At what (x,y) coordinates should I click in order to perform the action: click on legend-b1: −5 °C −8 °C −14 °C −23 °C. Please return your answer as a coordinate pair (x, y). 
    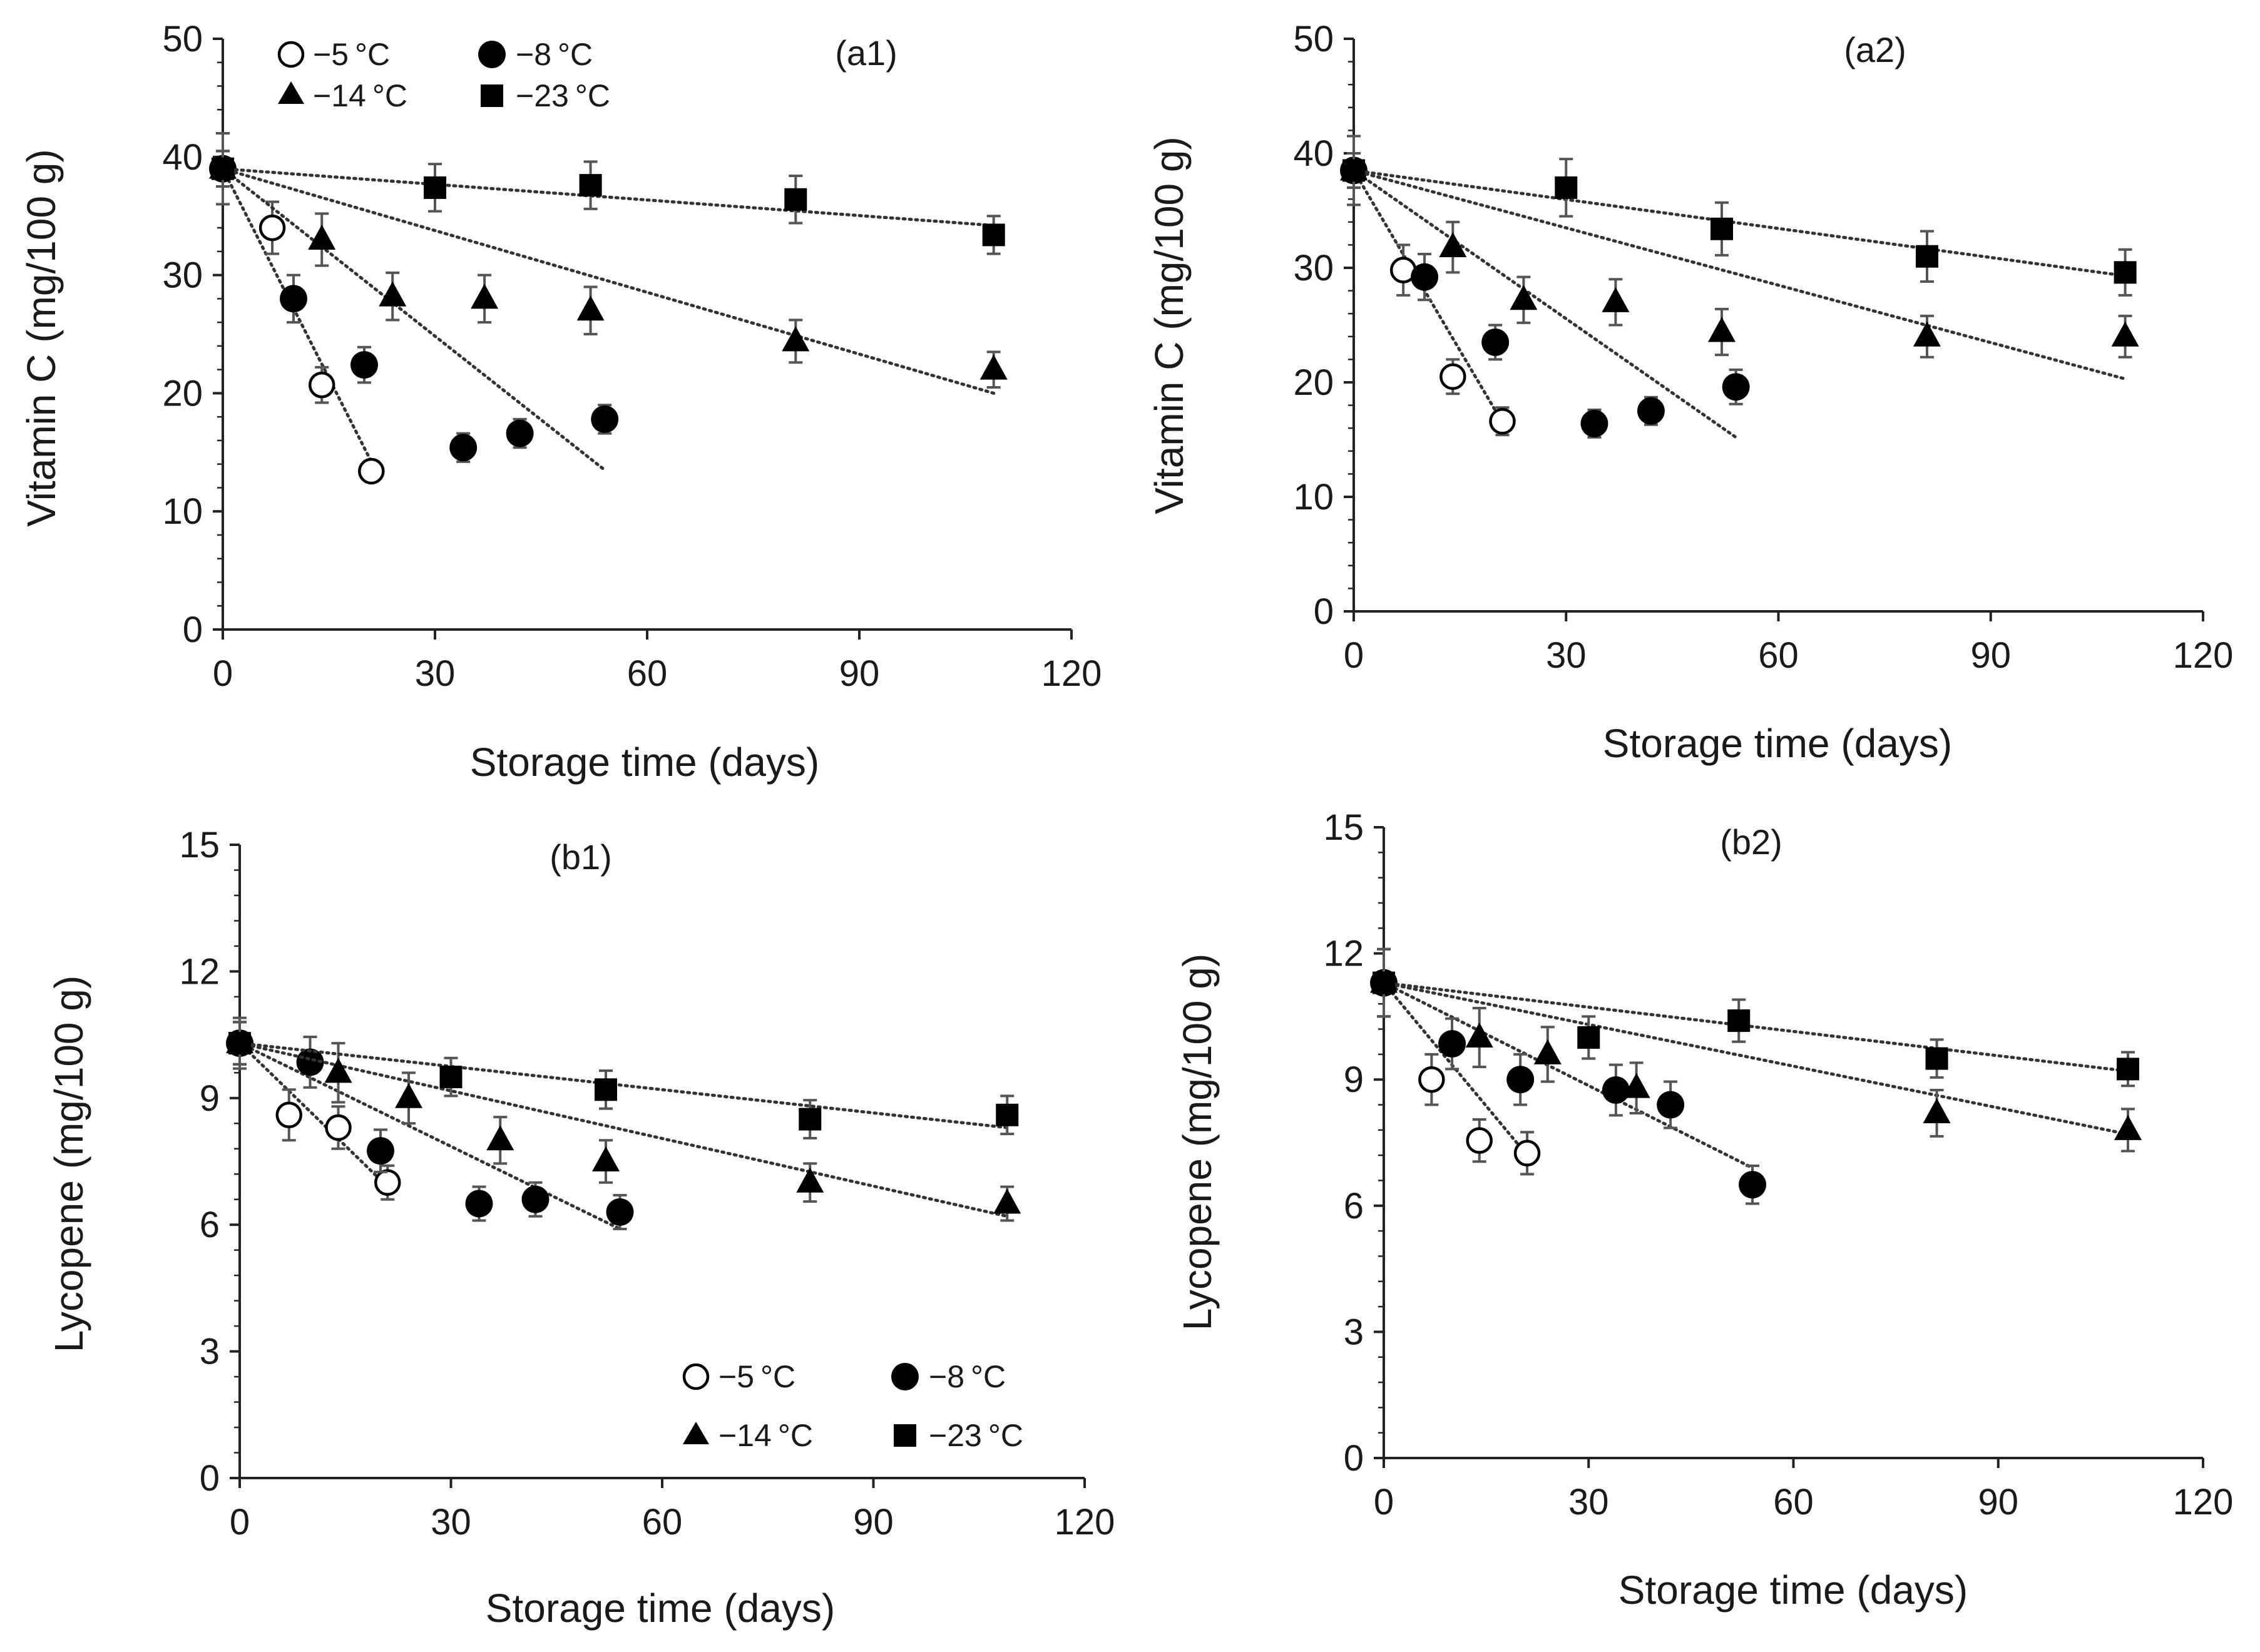
    Looking at the image, I should click on (852, 1406).